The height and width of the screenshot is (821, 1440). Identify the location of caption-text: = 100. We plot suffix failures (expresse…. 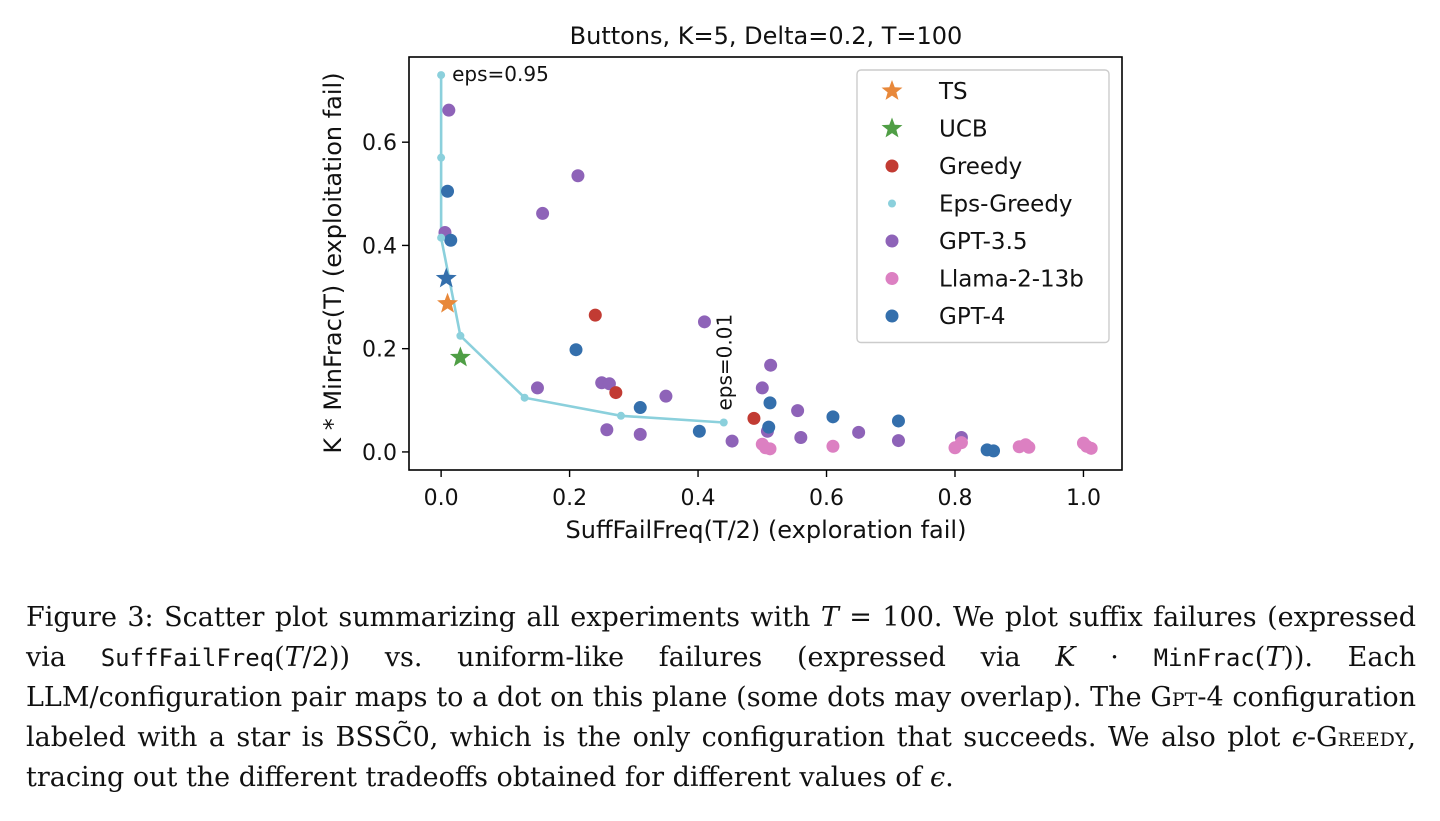
(721, 637).